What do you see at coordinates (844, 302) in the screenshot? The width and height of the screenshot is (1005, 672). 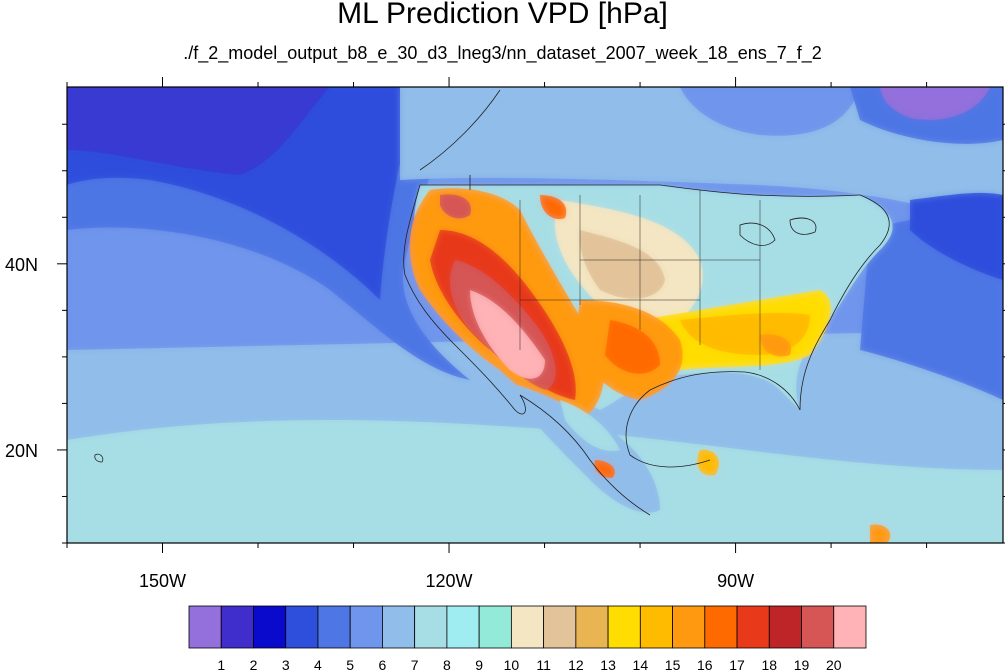 I see `us-east-coast` at bounding box center [844, 302].